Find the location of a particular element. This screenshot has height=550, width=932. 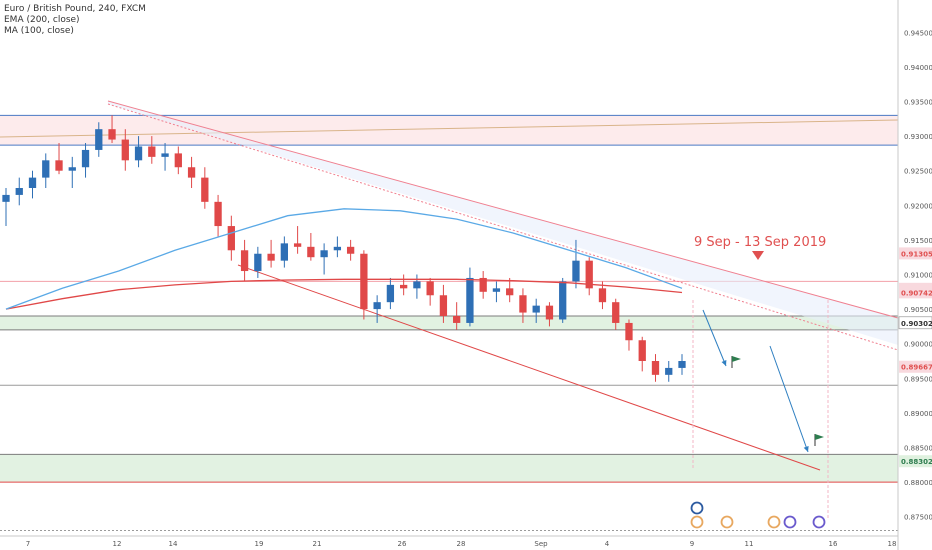

y-tick-label: 0.94000 is located at coordinates (918, 68).